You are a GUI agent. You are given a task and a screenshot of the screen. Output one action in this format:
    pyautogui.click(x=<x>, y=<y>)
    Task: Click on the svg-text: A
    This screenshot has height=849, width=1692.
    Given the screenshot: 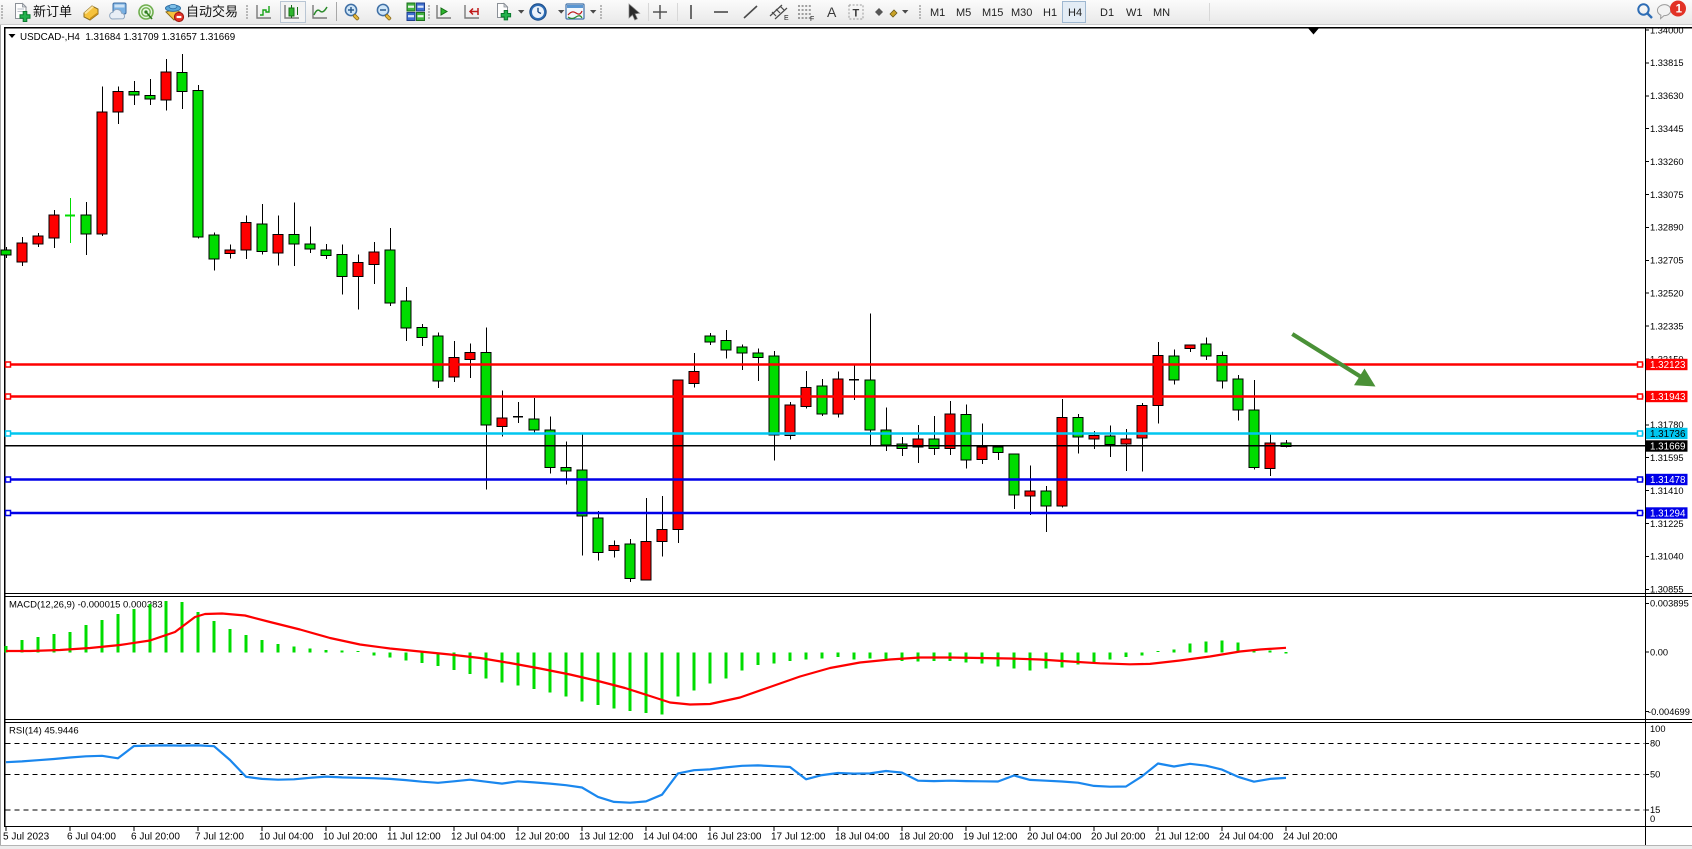 What is the action you would take?
    pyautogui.click(x=832, y=12)
    